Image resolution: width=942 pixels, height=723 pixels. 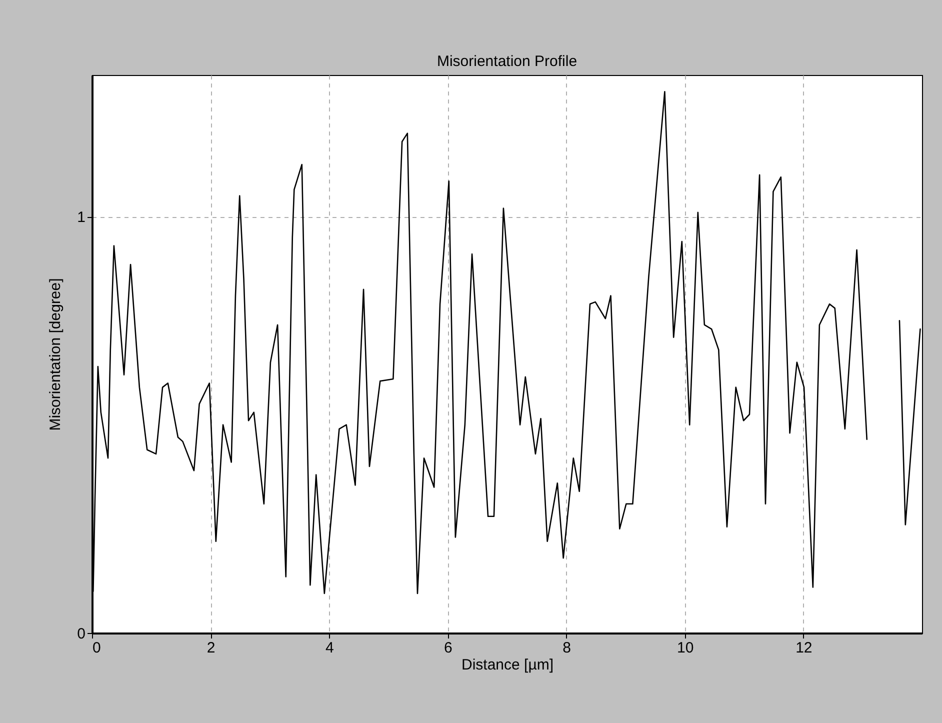 What do you see at coordinates (804, 648) in the screenshot?
I see `x-tick-label: 12` at bounding box center [804, 648].